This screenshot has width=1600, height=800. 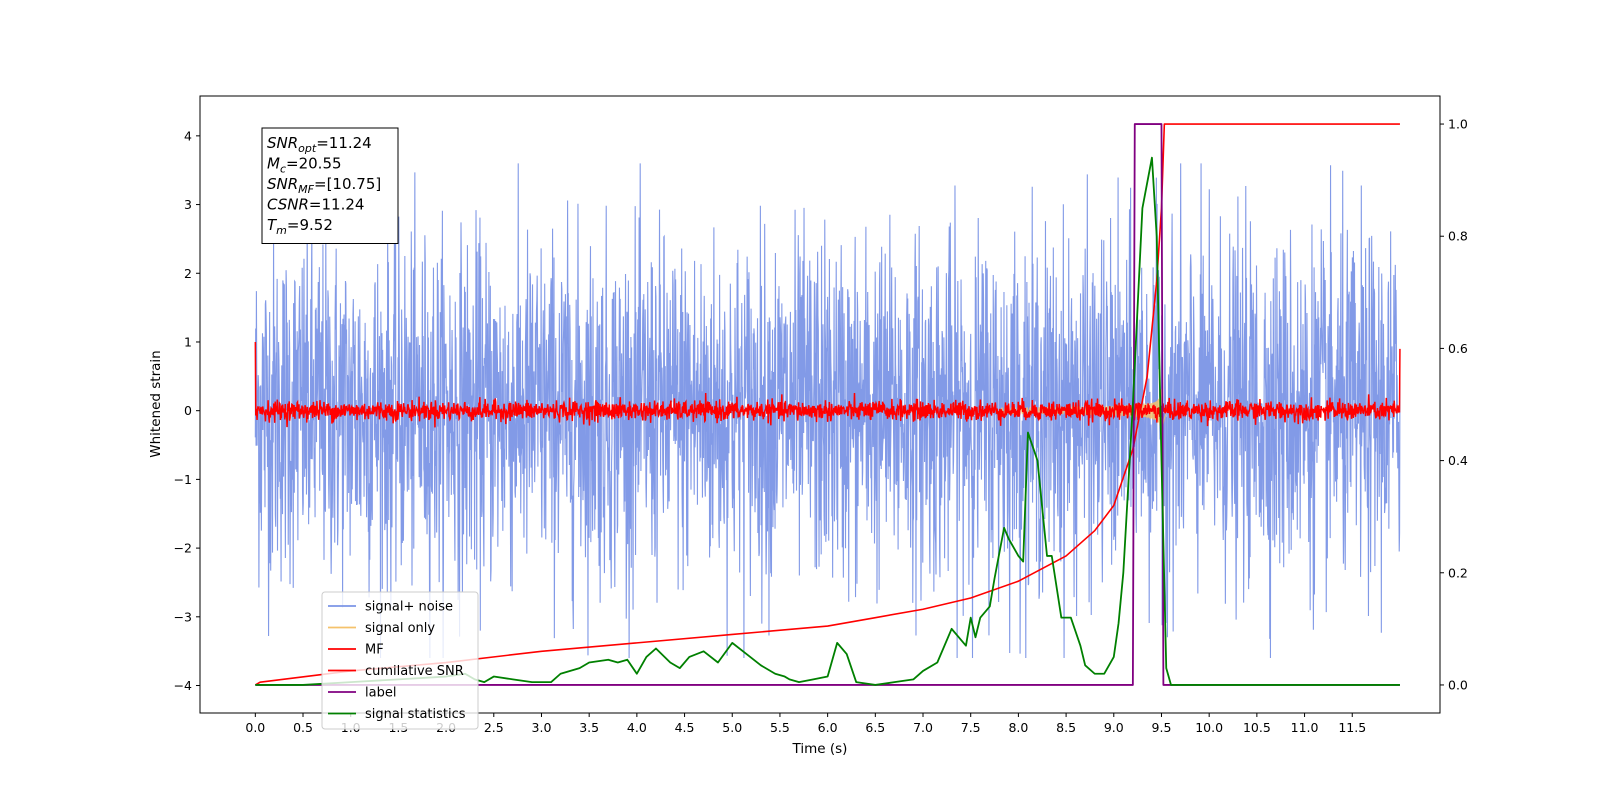 What do you see at coordinates (637, 727) in the screenshot?
I see `x-tick-label: 4.0` at bounding box center [637, 727].